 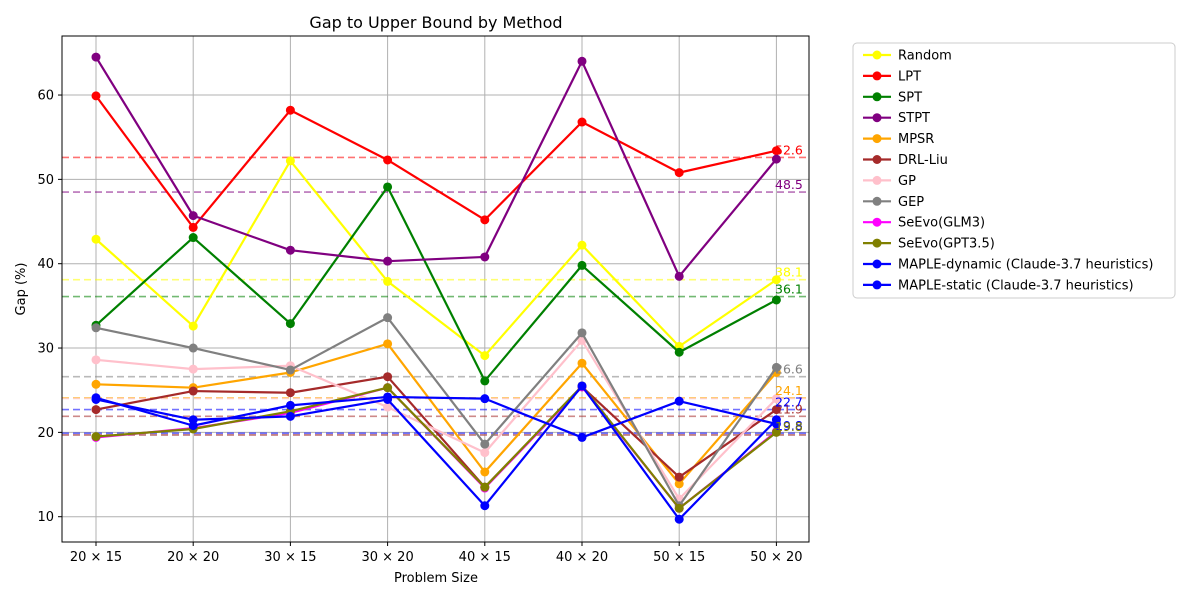 I want to click on x-tick-label: 30 × 20, so click(x=387, y=557).